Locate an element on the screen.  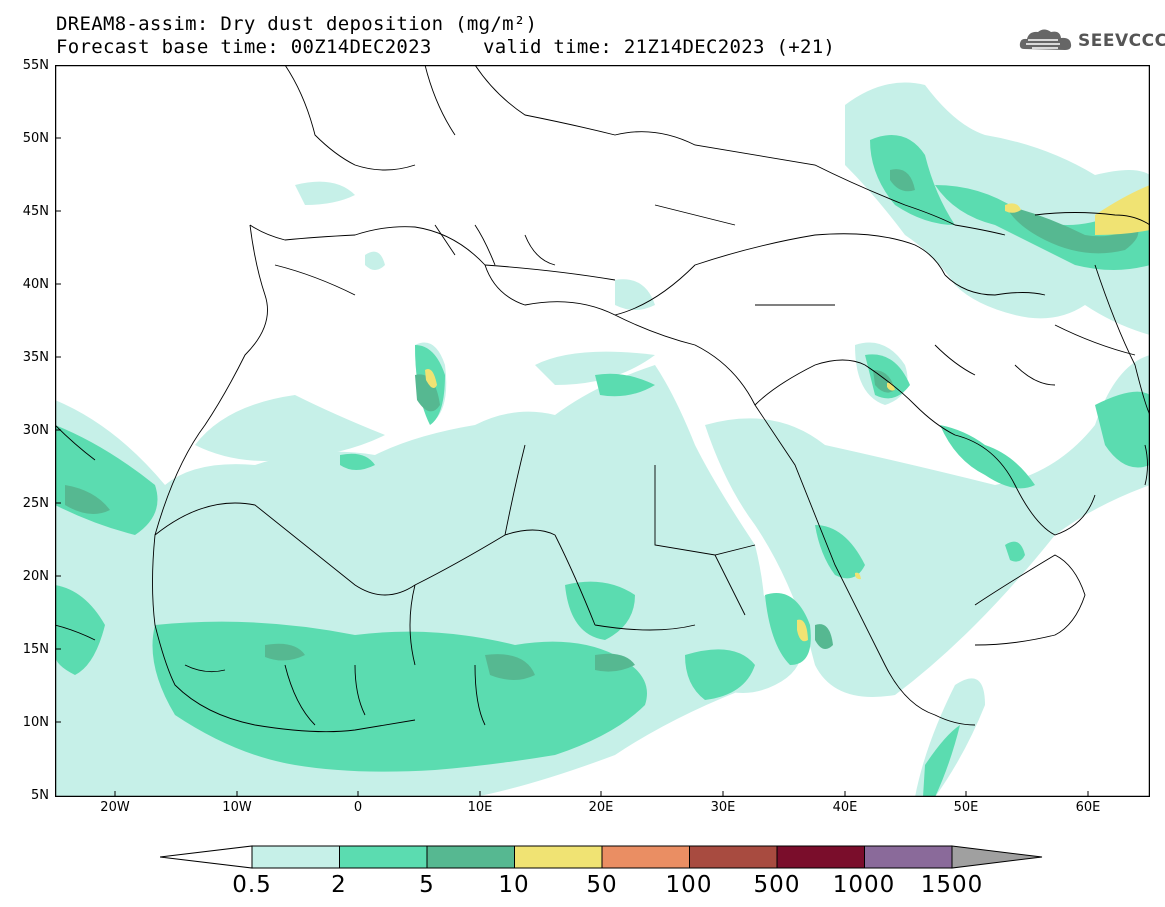
legend-label-100: 100 is located at coordinates (689, 885).